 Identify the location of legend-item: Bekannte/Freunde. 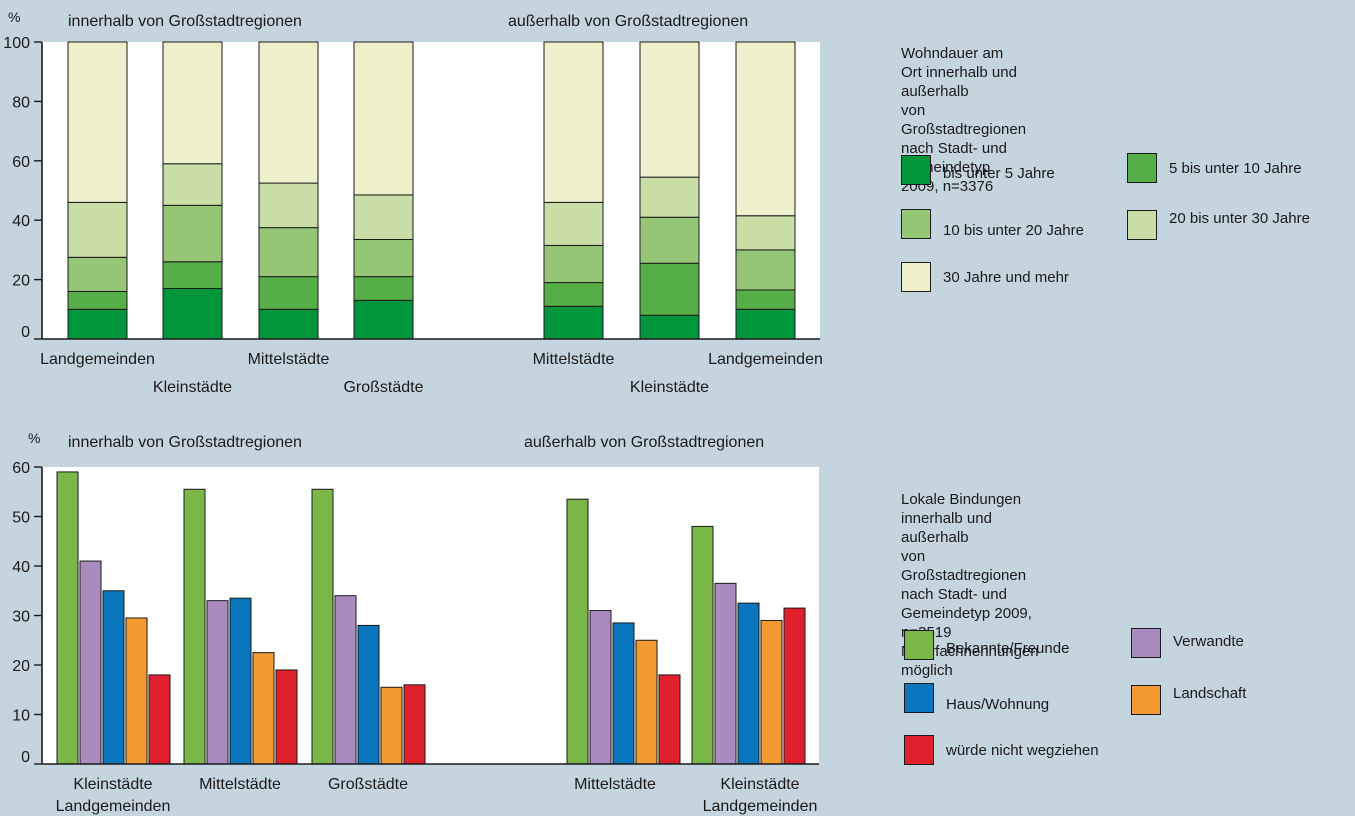
(986, 645).